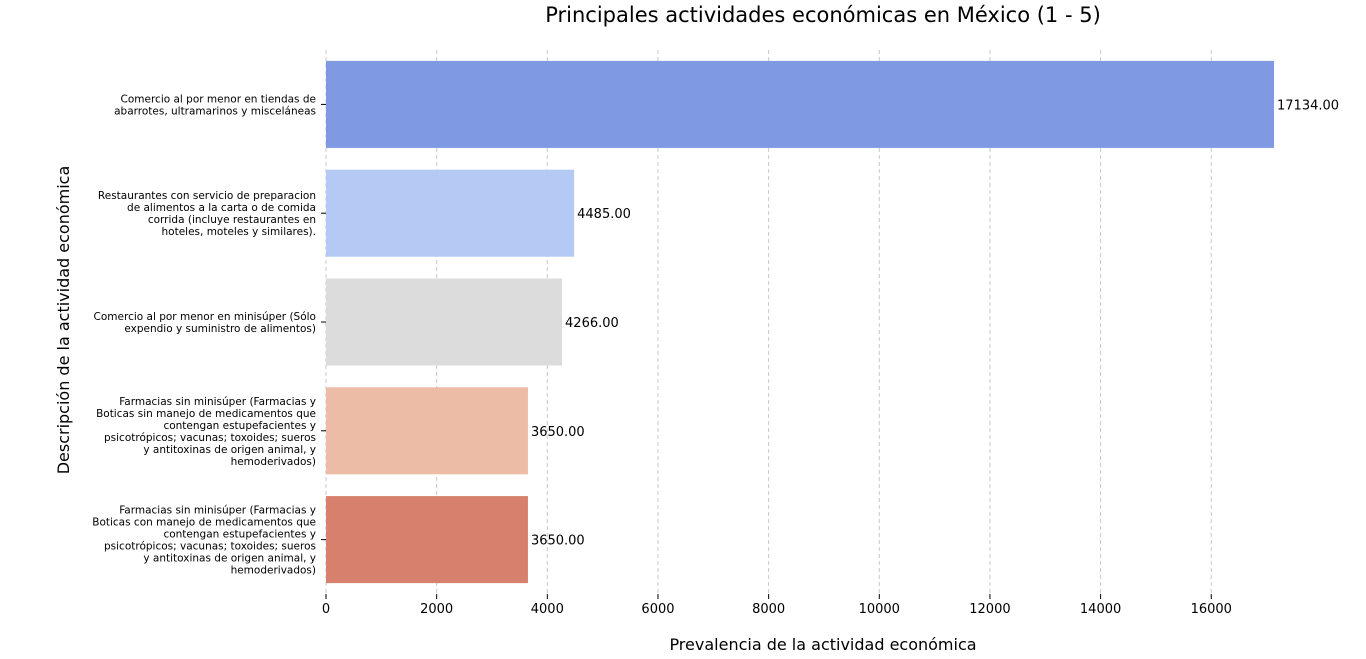 The image size is (1366, 659). I want to click on x-tick-label: 16000, so click(1211, 609).